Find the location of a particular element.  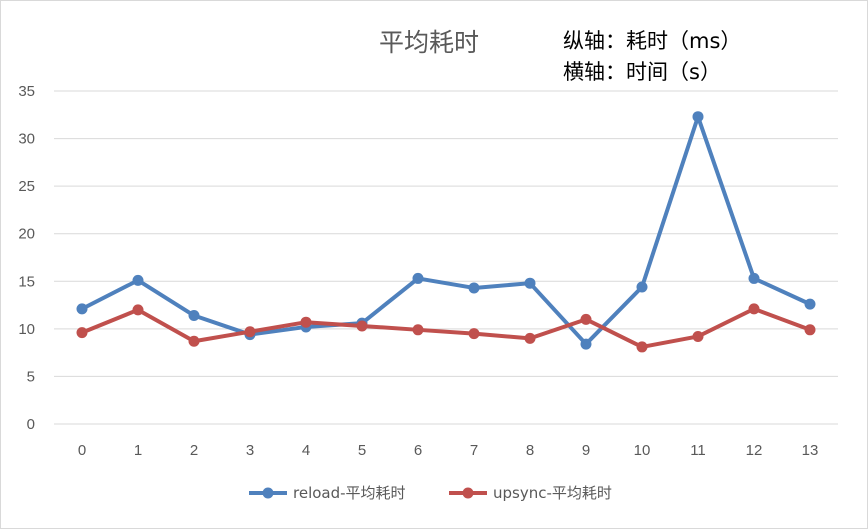

x-tick-label: 2 is located at coordinates (194, 450).